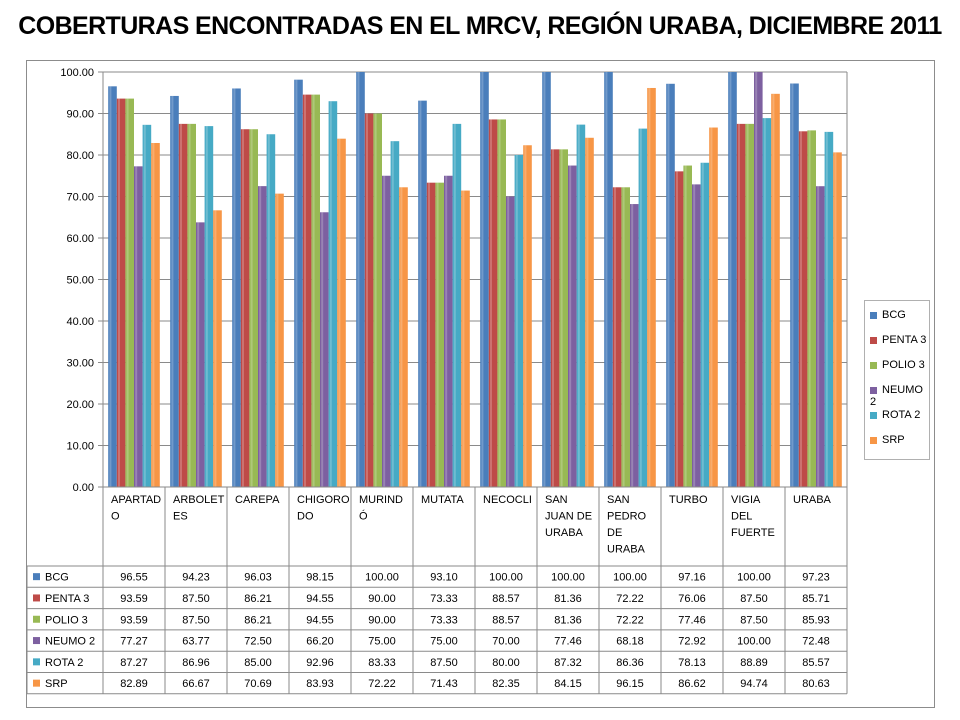  Describe the element at coordinates (382, 663) in the screenshot. I see `data-label: 83.33` at that location.